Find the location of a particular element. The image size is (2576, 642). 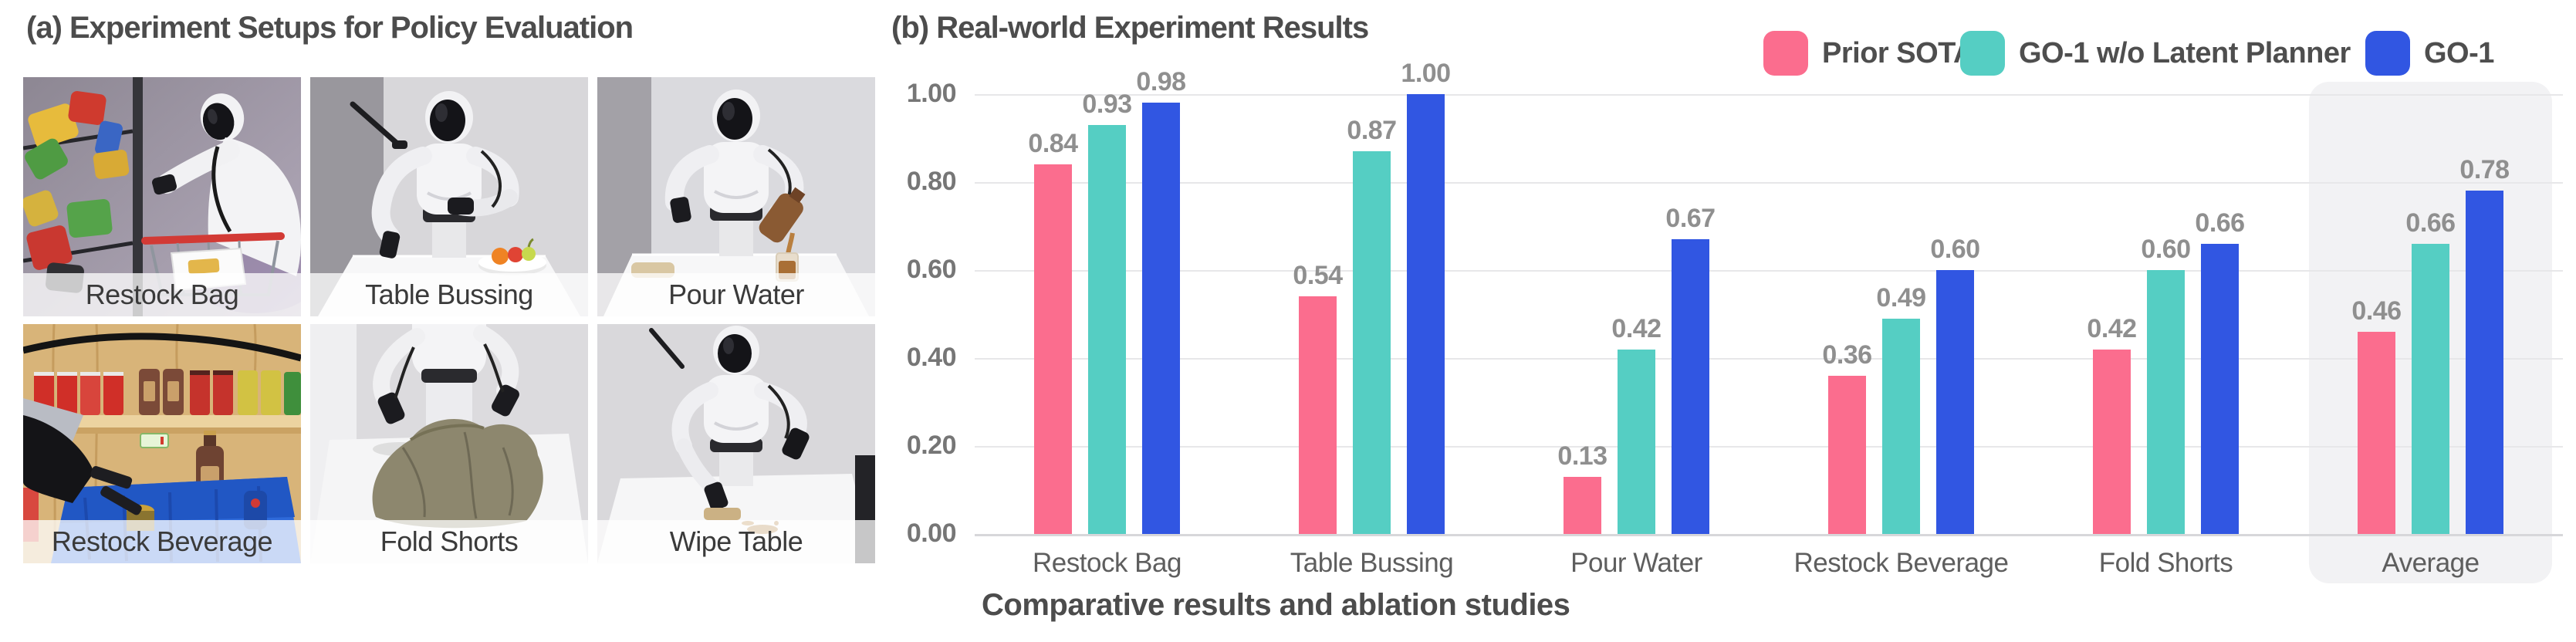

bar-group: 0.54 0.87 1.00 Table Bussing is located at coordinates (1371, 318).